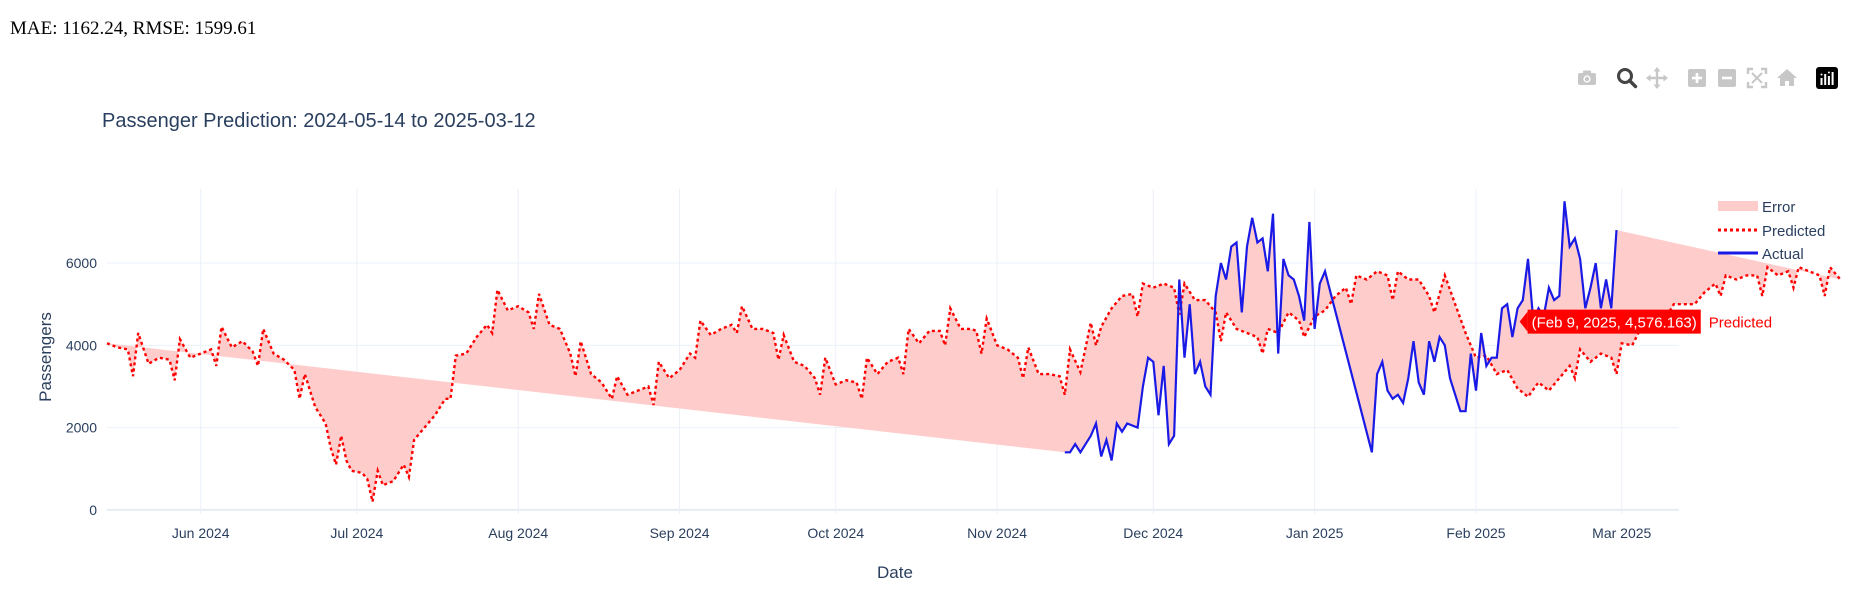 This screenshot has width=1855, height=591. Describe the element at coordinates (81, 263) in the screenshot. I see `y-tick-label: 6000` at that location.